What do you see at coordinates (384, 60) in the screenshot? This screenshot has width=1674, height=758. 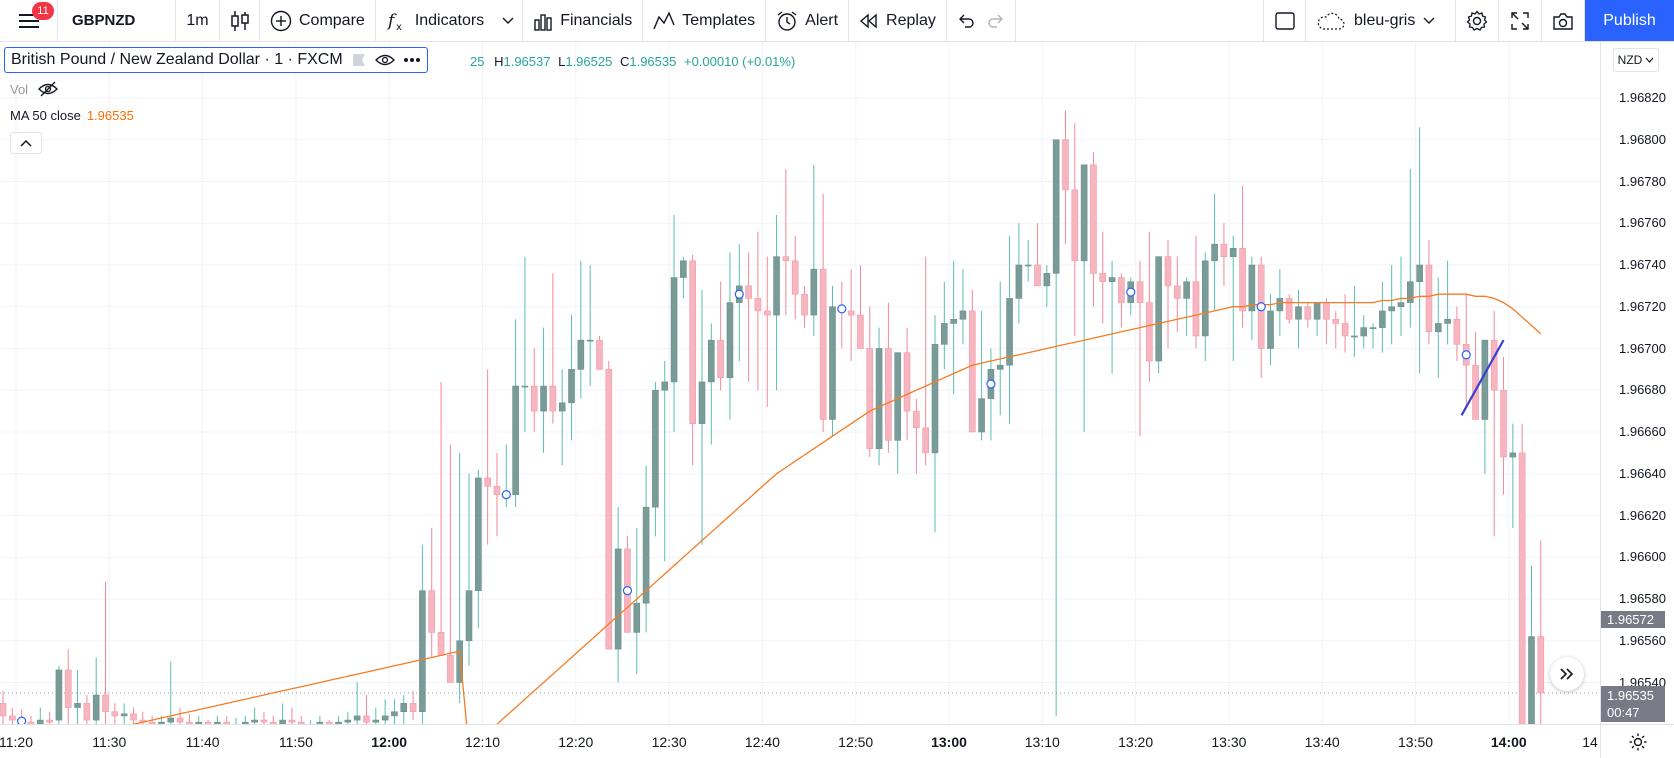 I see `eye-icon` at bounding box center [384, 60].